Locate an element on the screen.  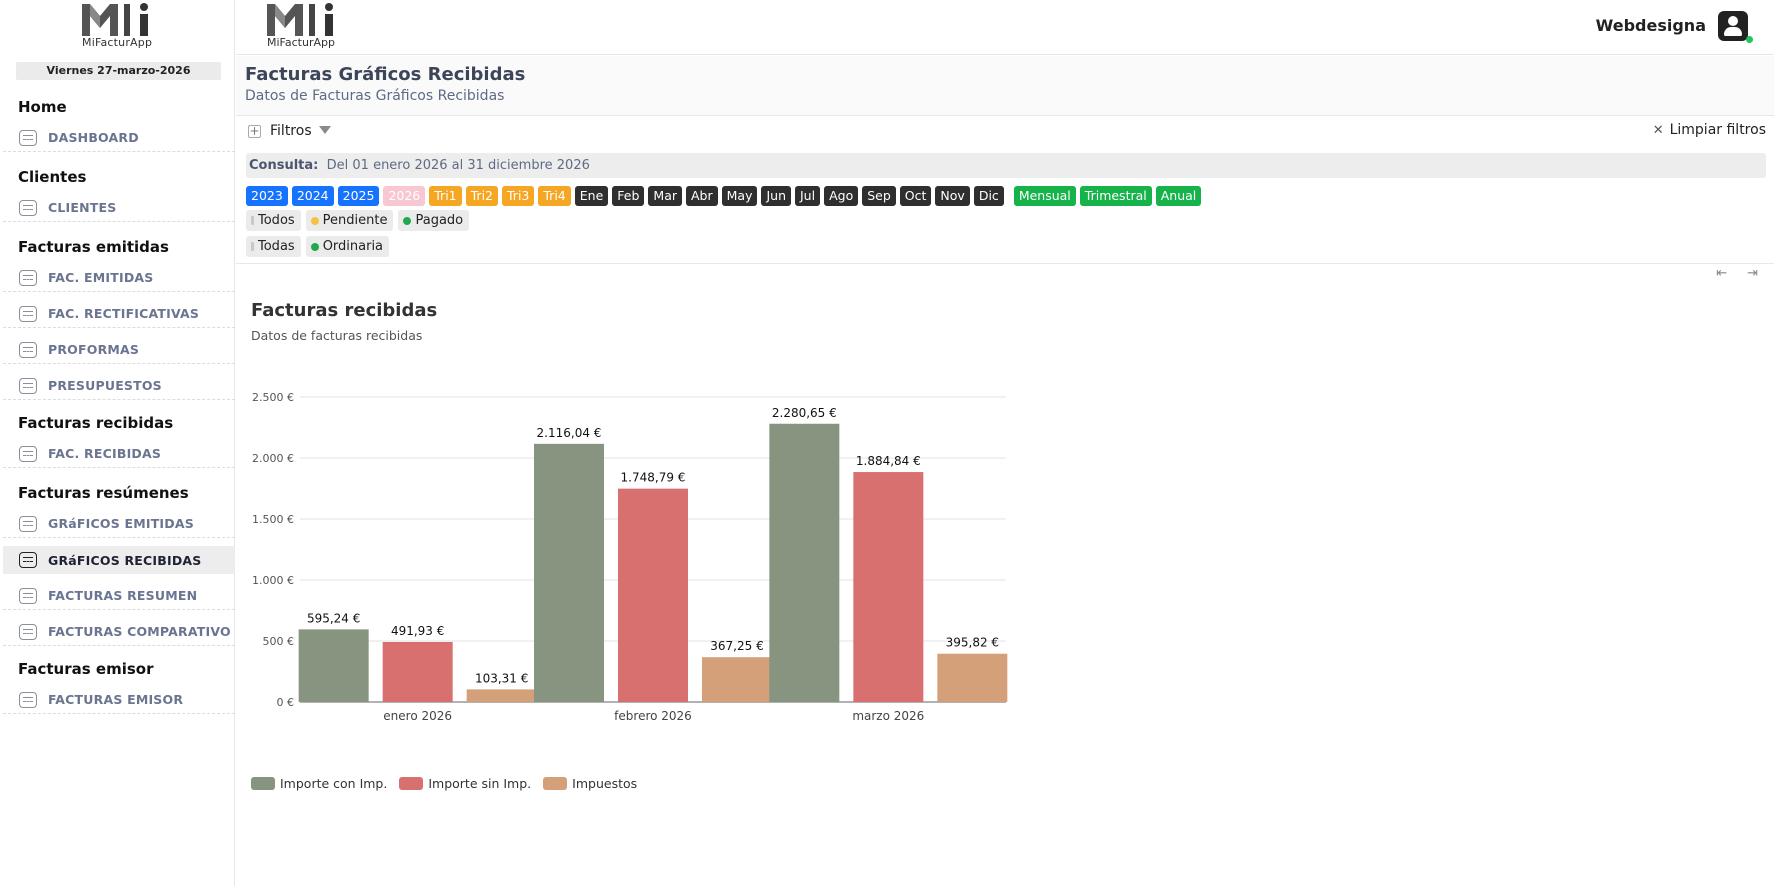
filters-label: Filtros is located at coordinates (291, 131).